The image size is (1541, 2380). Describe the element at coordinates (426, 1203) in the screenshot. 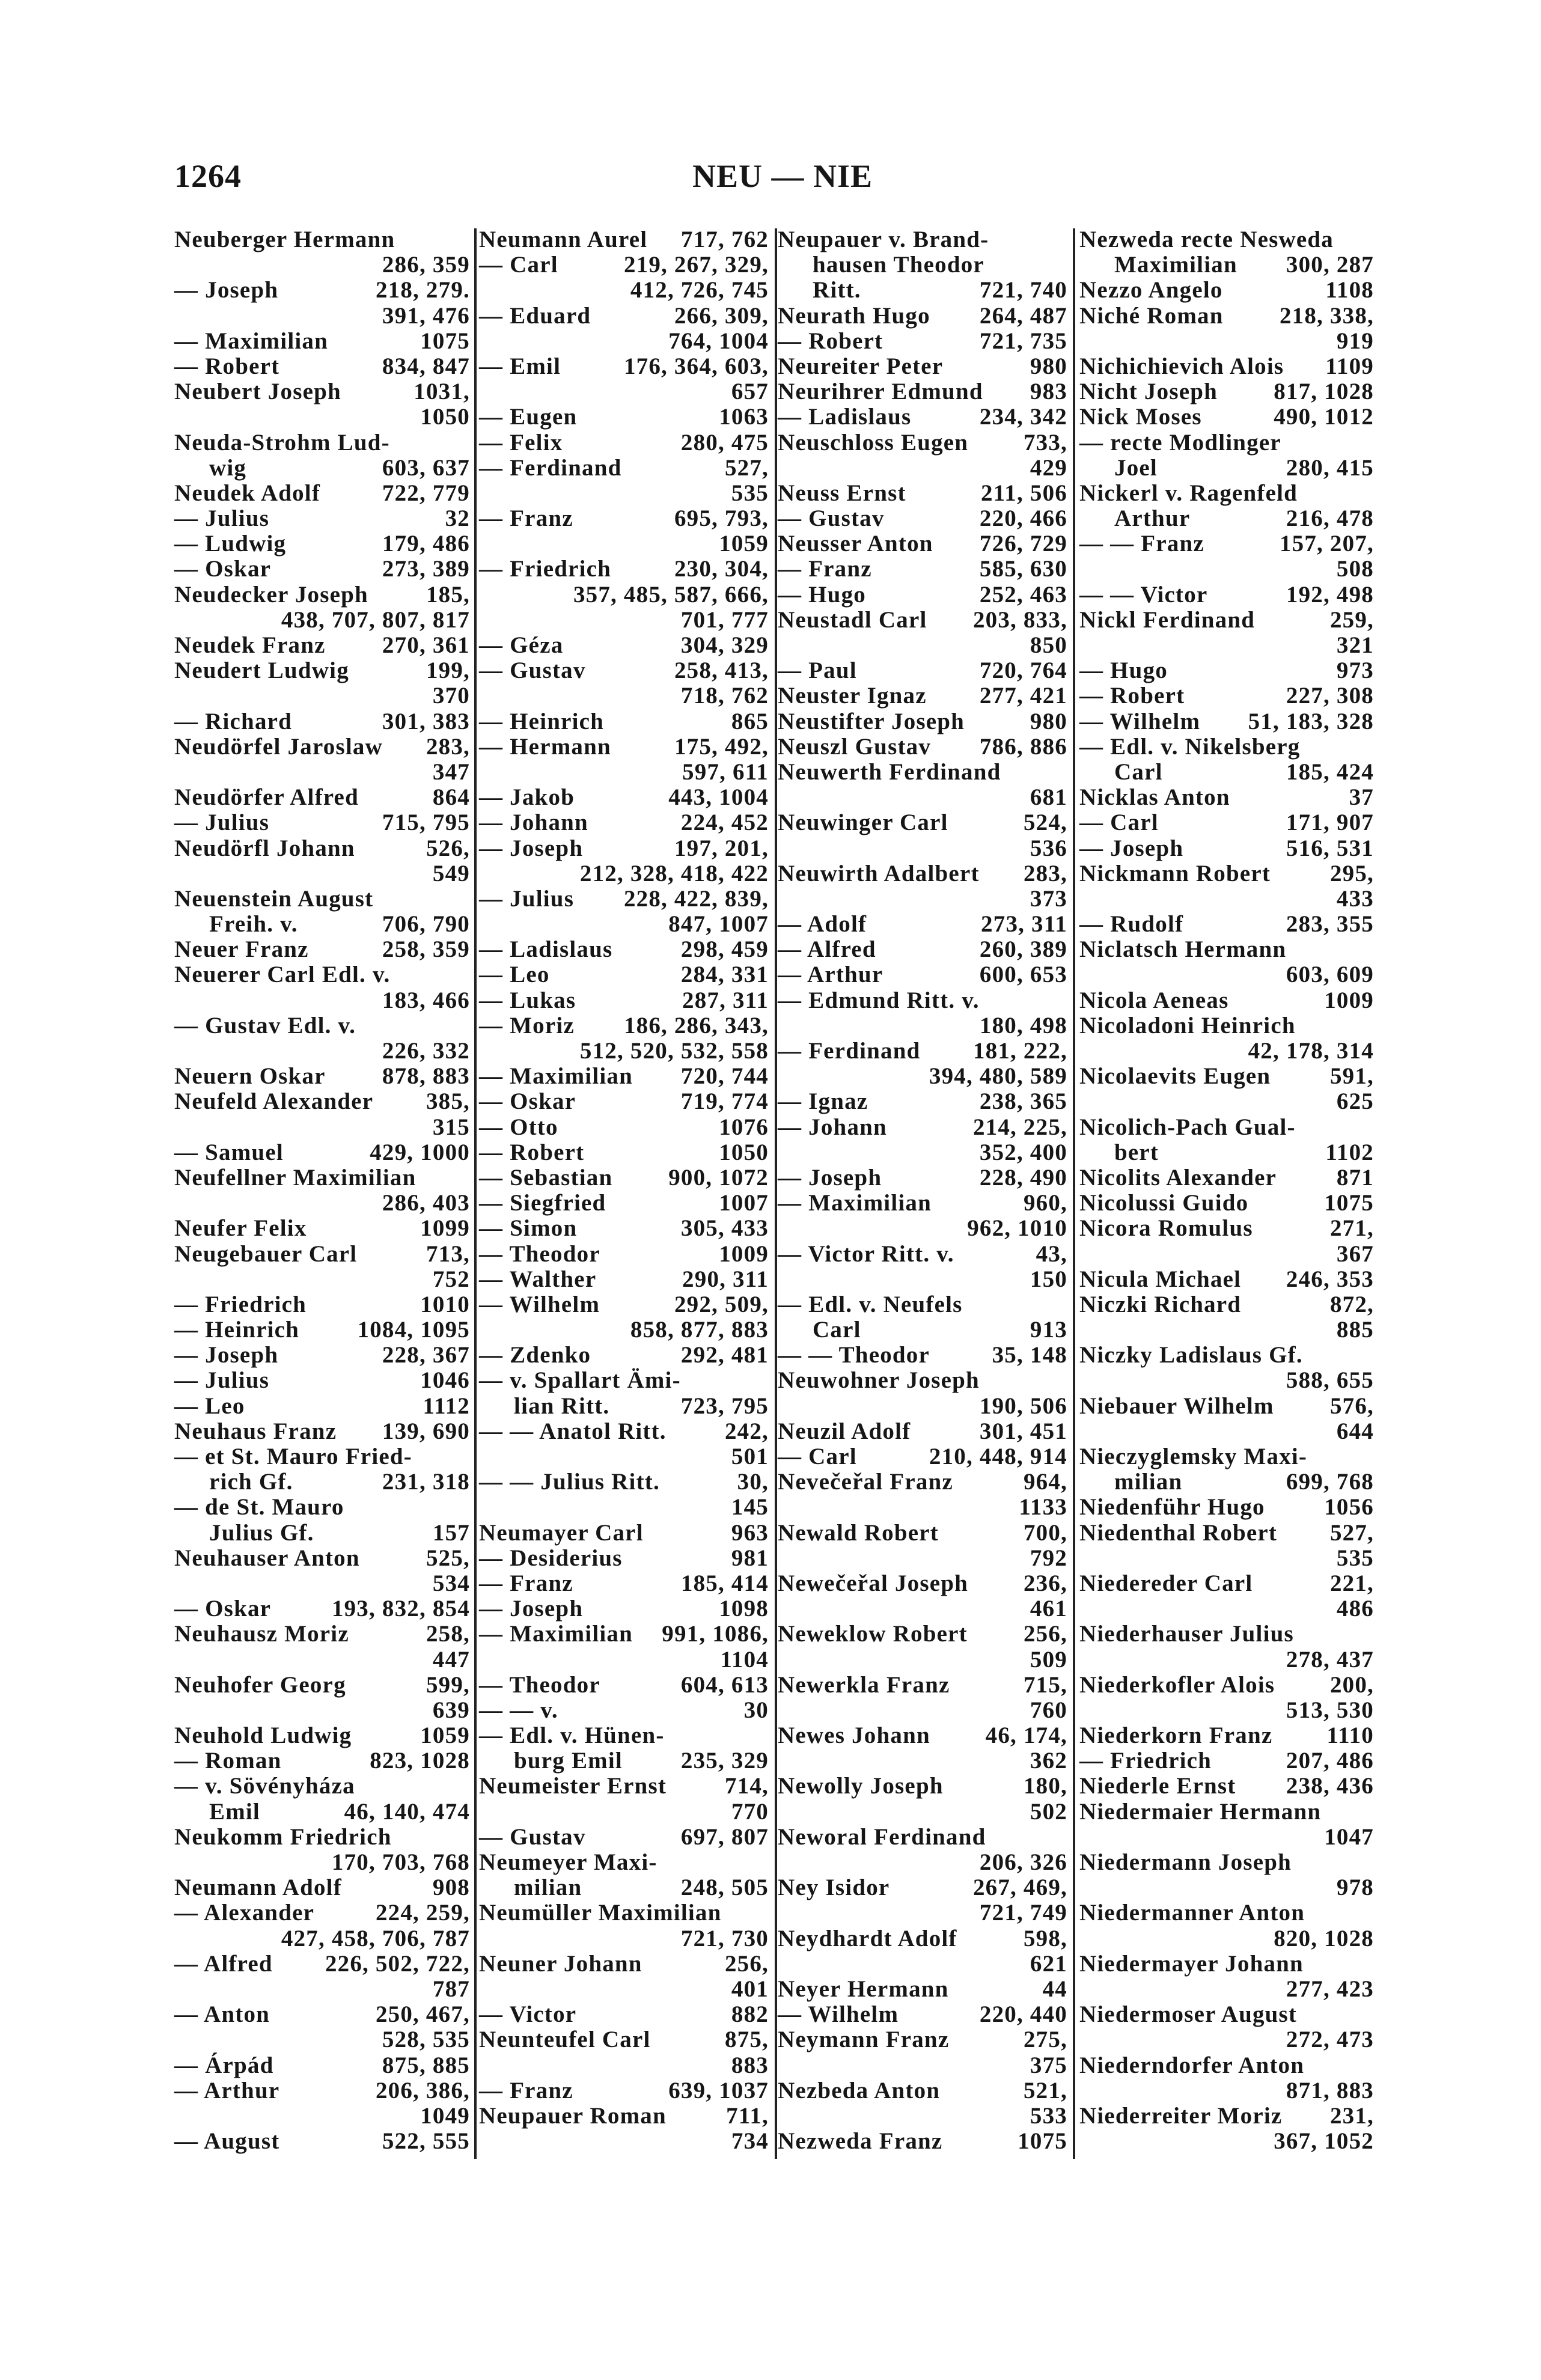

I see `entry-pages: 286, 403` at that location.